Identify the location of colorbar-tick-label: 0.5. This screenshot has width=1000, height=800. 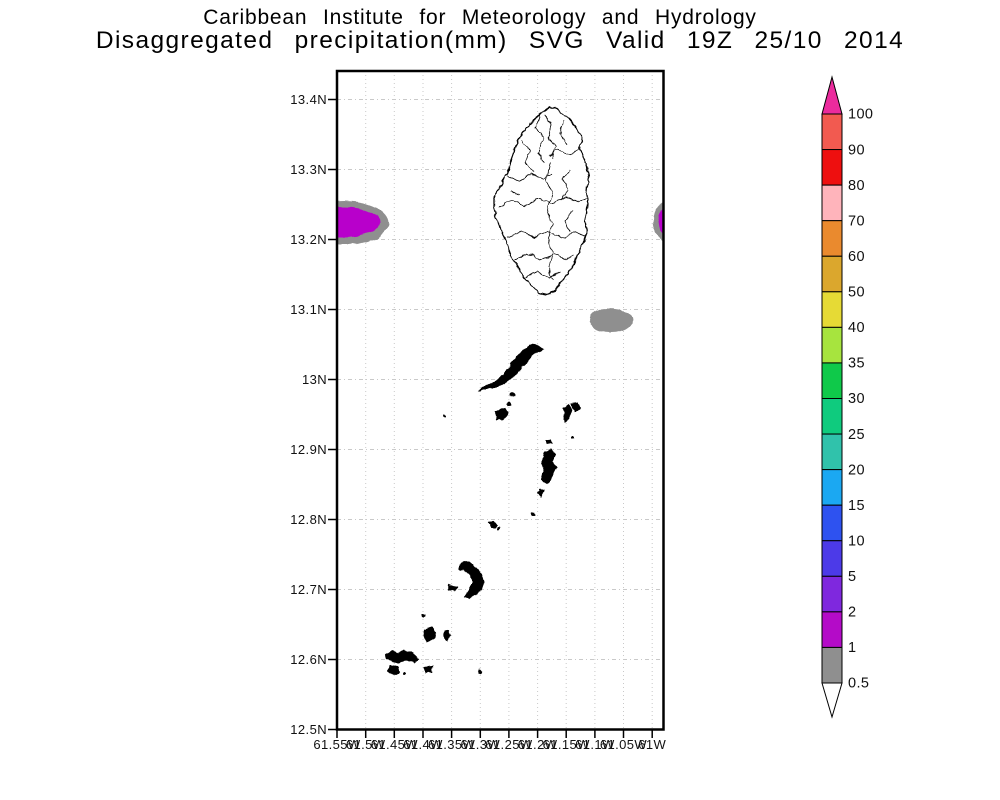
(858, 684).